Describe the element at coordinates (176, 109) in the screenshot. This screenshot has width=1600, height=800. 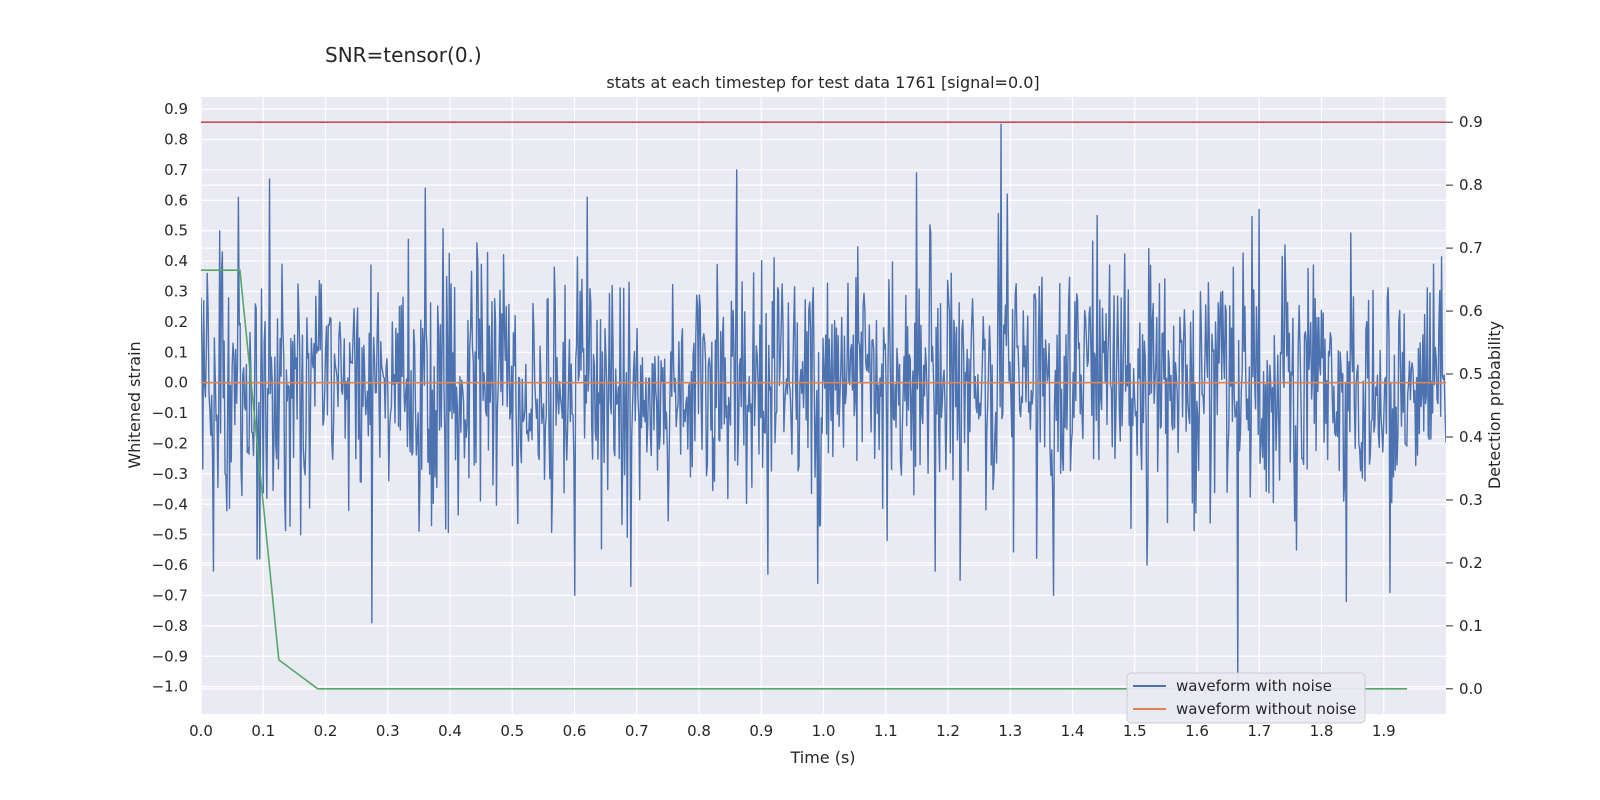
I see `y-left-tick-label: 0.9` at that location.